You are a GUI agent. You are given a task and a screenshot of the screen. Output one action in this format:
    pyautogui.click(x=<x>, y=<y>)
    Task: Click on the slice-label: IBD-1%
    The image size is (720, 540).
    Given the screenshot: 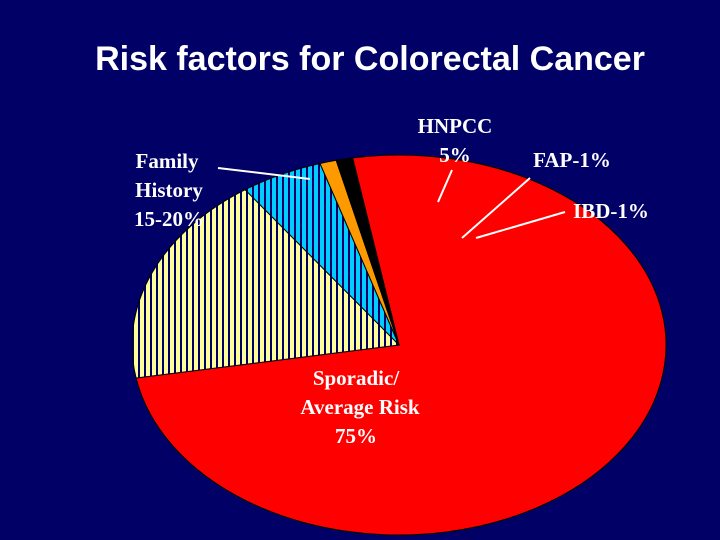 What is the action you would take?
    pyautogui.click(x=611, y=211)
    